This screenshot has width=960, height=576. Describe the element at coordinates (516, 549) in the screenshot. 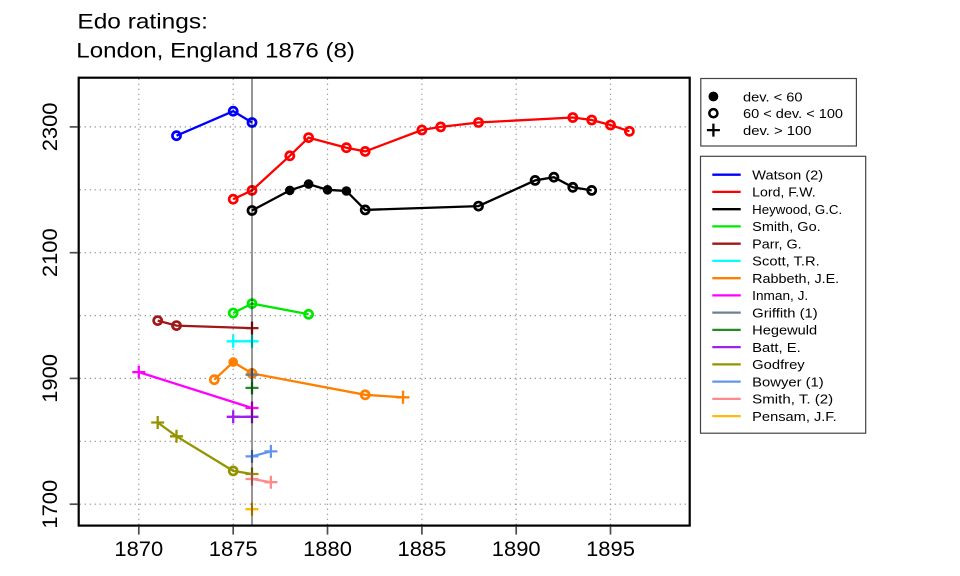

I see `svg-text: 1890` at that location.